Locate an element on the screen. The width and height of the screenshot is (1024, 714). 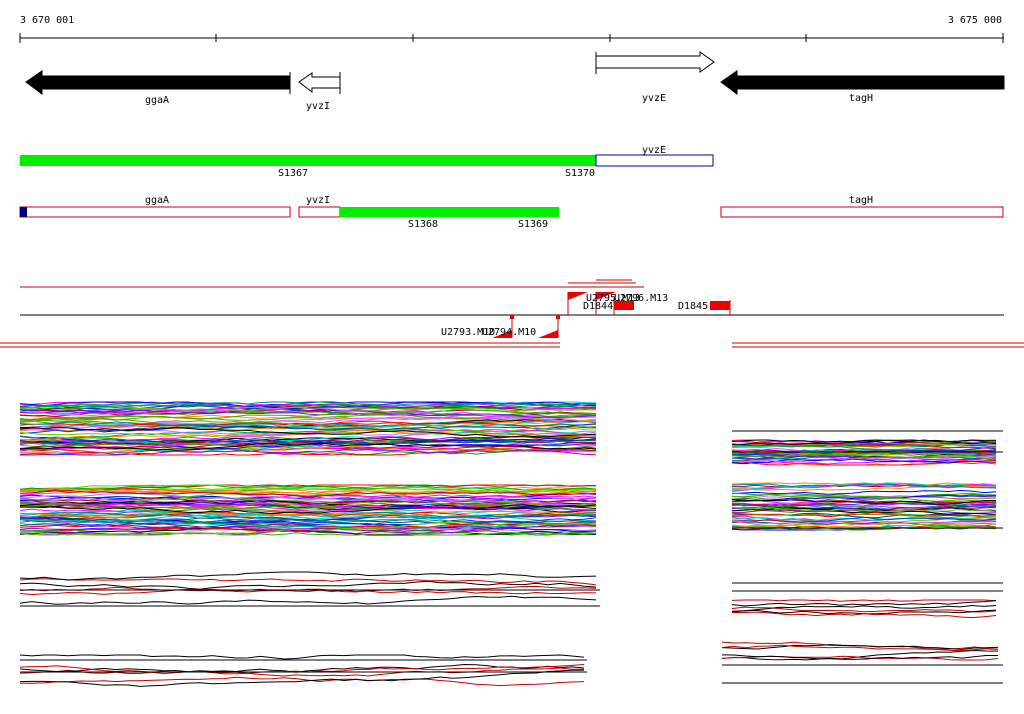
segment-track-1: S1367 S1370 yvzE is located at coordinates (367, 162).